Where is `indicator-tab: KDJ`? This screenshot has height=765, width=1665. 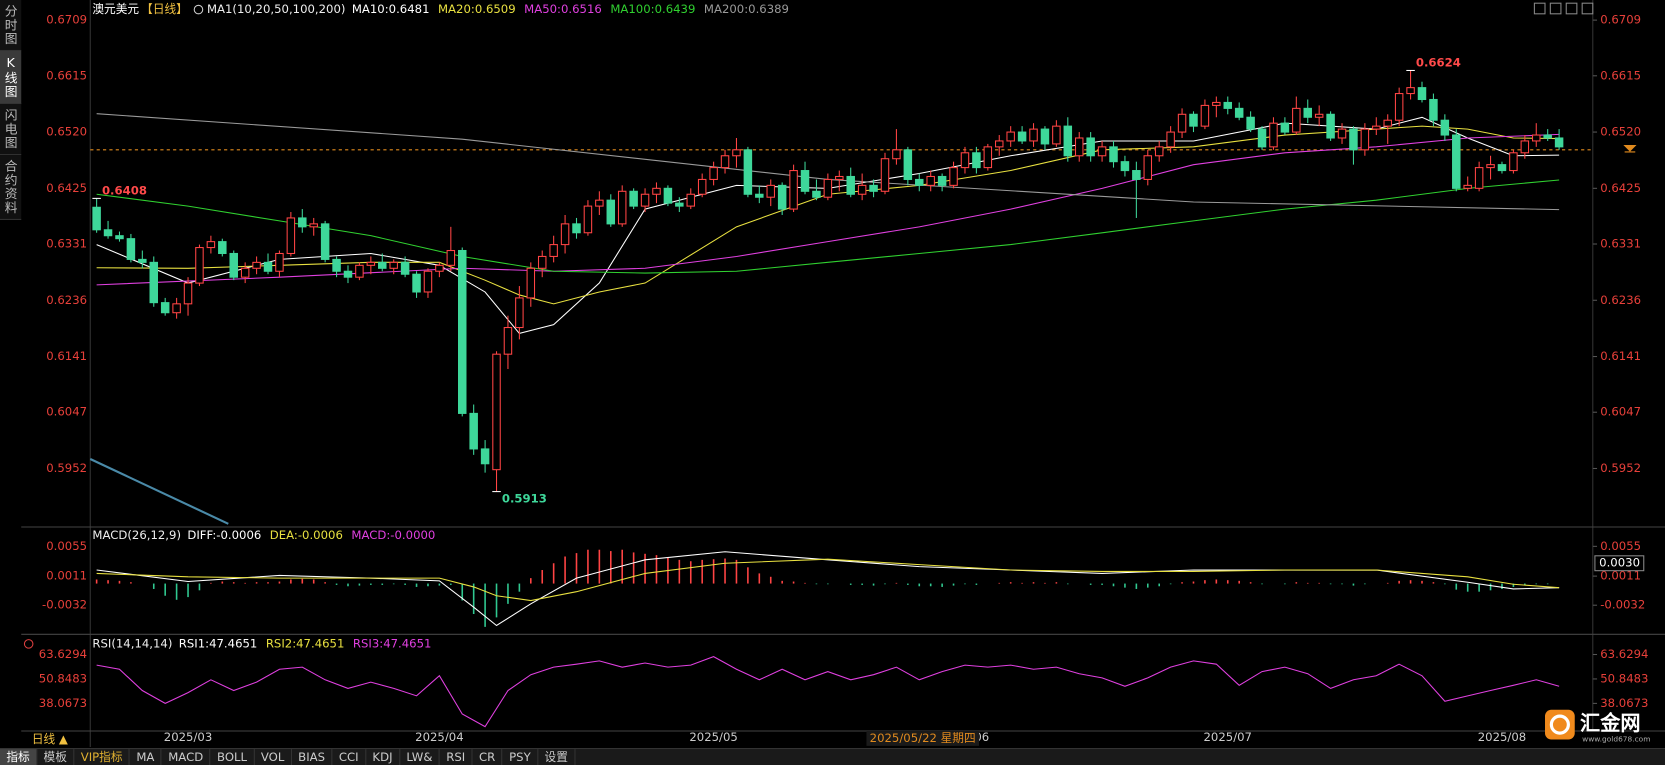
indicator-tab: KDJ is located at coordinates (383, 757).